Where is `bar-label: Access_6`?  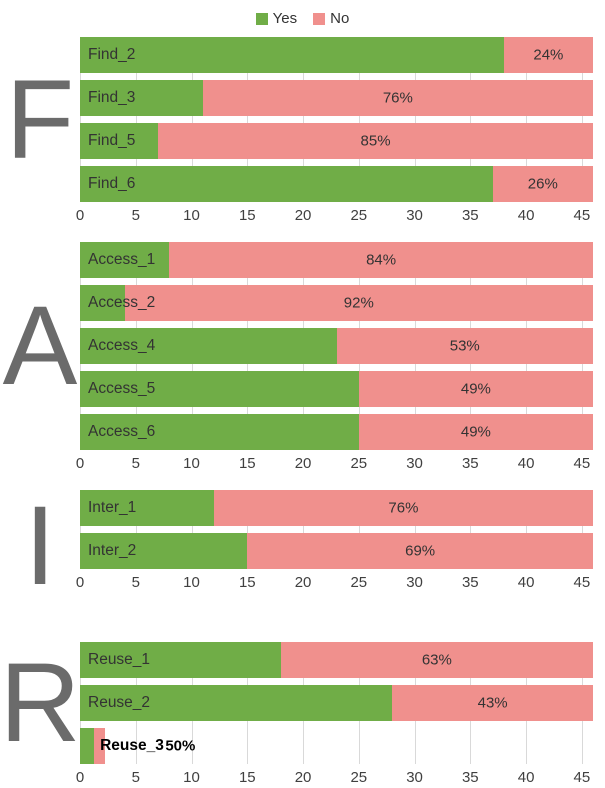 bar-label: Access_6 is located at coordinates (122, 431).